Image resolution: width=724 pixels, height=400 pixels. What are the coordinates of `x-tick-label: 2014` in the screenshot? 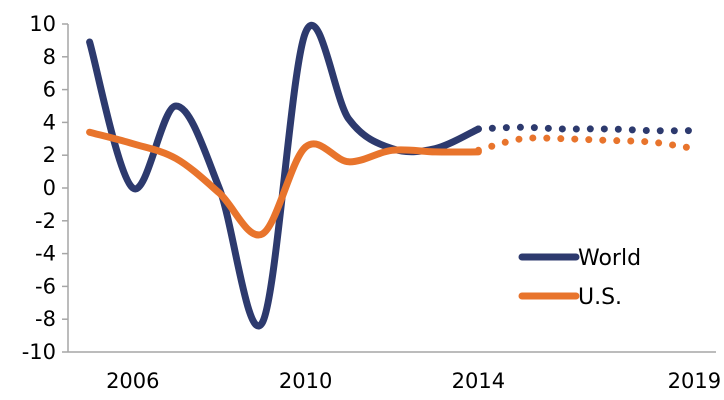 It's located at (478, 381).